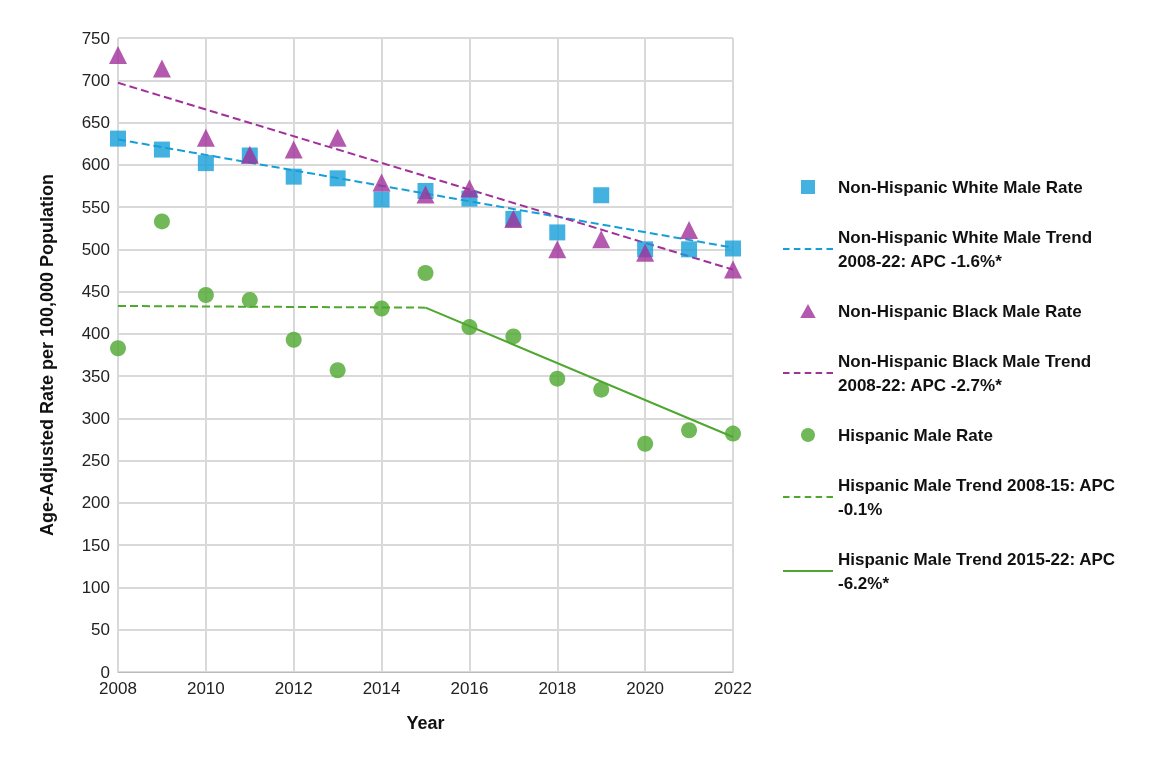 The height and width of the screenshot is (770, 1151). What do you see at coordinates (733, 688) in the screenshot?
I see `x-tick-label: 2022` at bounding box center [733, 688].